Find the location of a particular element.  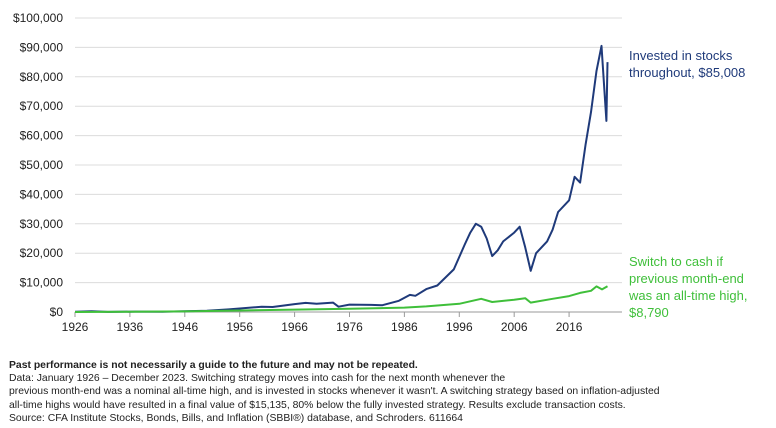

y-tick-label: $60,000 is located at coordinates (42, 136).